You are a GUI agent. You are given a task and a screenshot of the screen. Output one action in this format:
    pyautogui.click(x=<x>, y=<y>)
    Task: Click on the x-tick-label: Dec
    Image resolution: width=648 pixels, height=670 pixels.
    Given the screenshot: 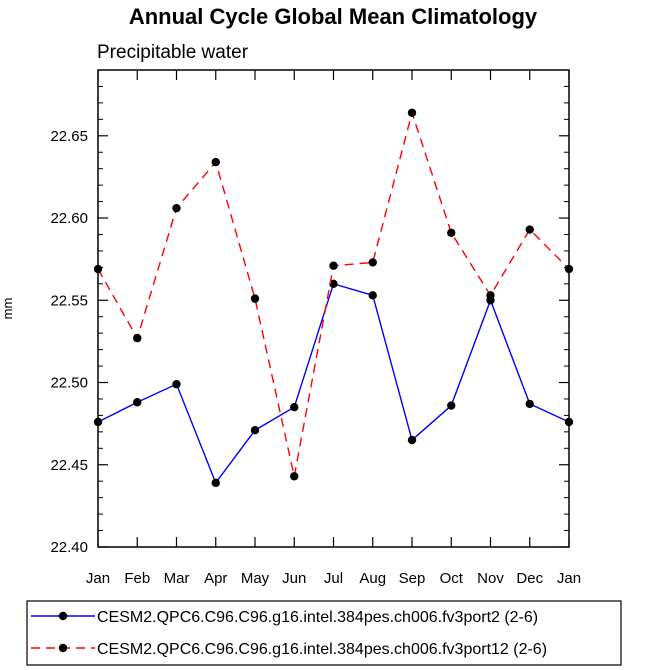 What is the action you would take?
    pyautogui.click(x=529, y=578)
    